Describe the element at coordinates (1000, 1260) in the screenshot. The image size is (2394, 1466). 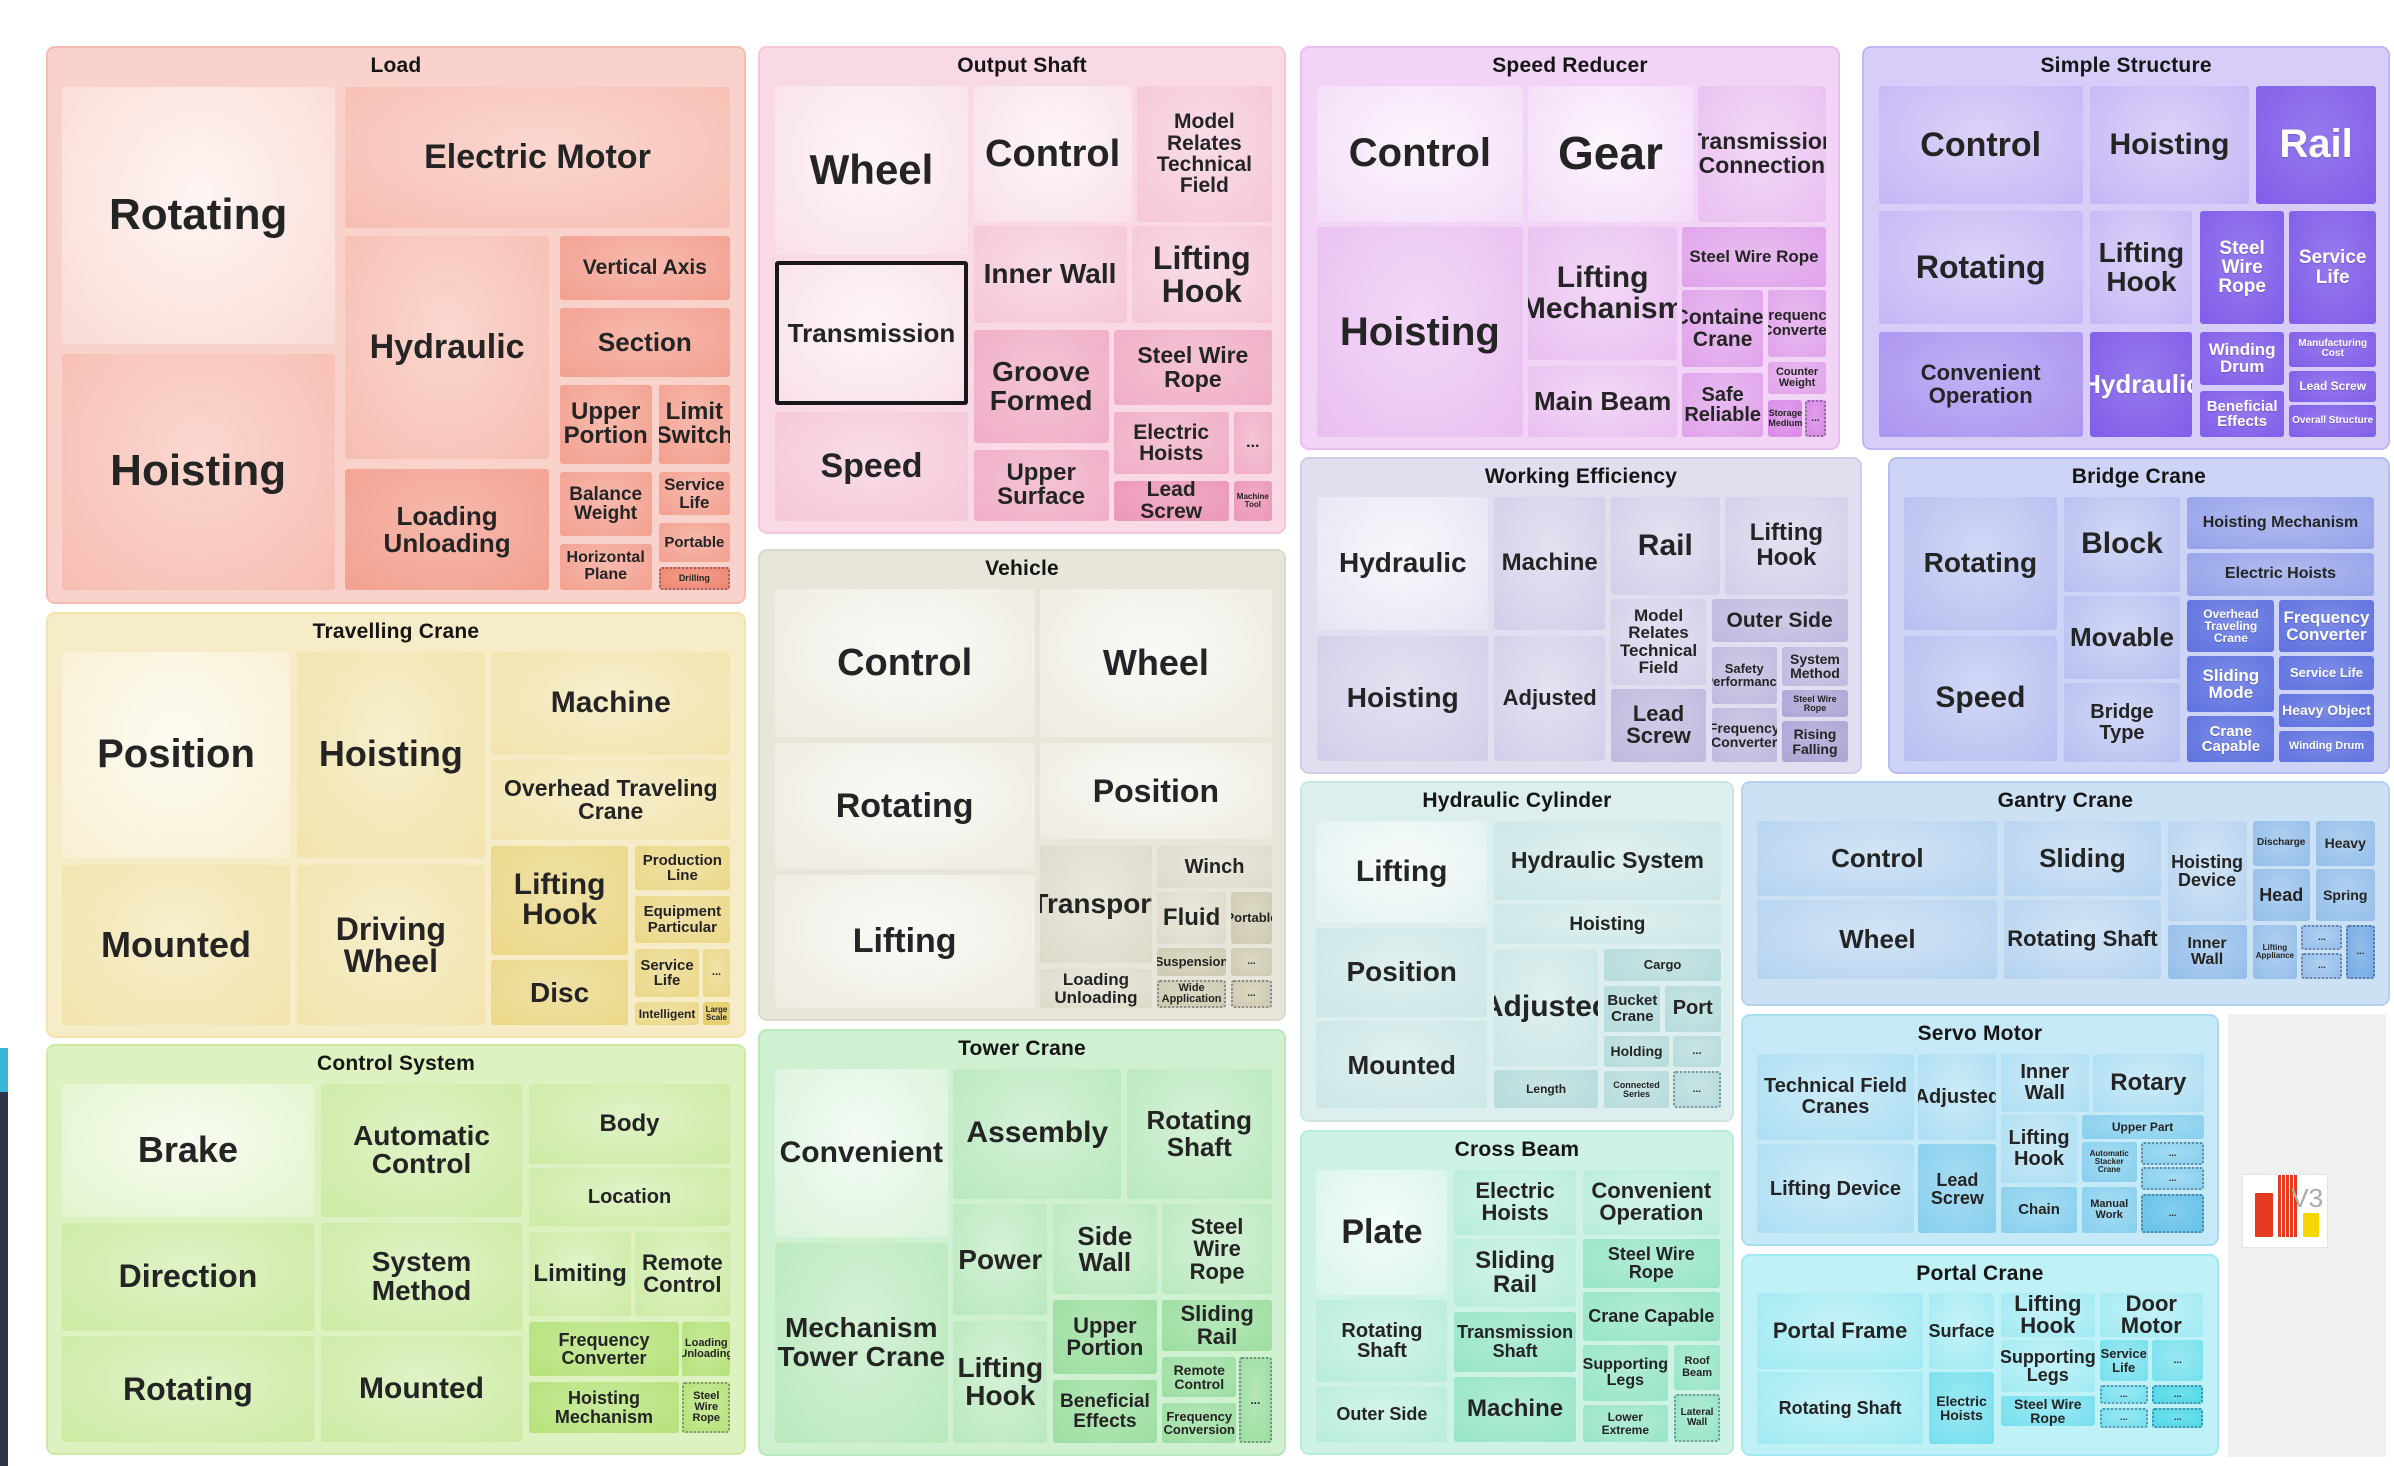
I see `tile-power: Power` at that location.